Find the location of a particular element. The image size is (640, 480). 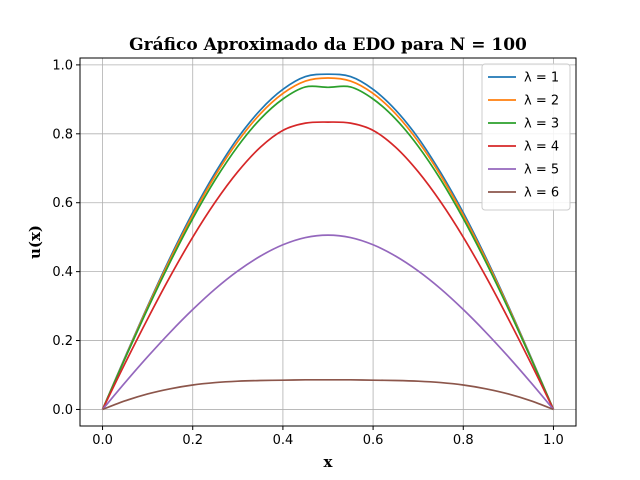

x-tick-label: 0.4 is located at coordinates (283, 440).